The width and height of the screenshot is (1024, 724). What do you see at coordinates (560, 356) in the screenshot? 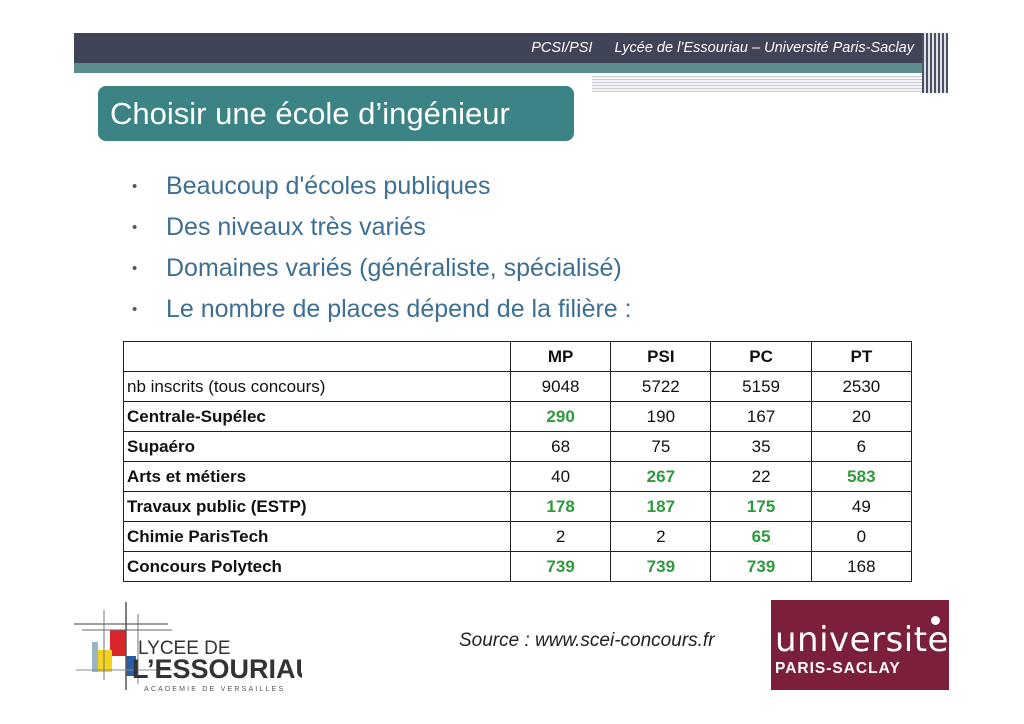
I see `table-header-mp: MP` at bounding box center [560, 356].